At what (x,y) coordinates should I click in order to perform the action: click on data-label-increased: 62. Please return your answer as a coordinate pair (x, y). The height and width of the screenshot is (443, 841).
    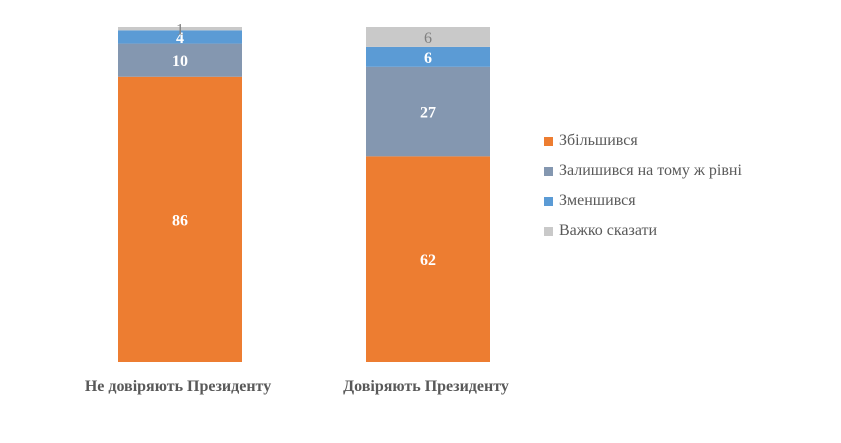
    Looking at the image, I should click on (428, 260).